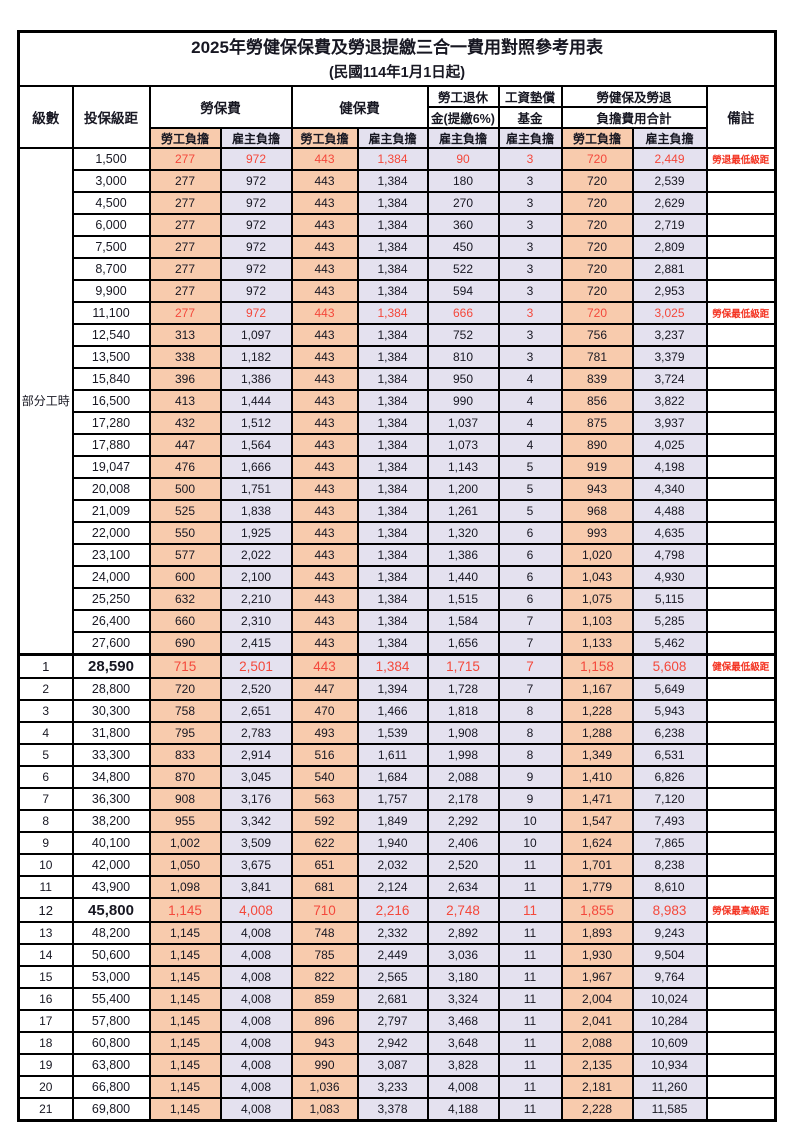  What do you see at coordinates (463, 423) in the screenshot?
I see `cell-pension-employer: 1,037` at bounding box center [463, 423].